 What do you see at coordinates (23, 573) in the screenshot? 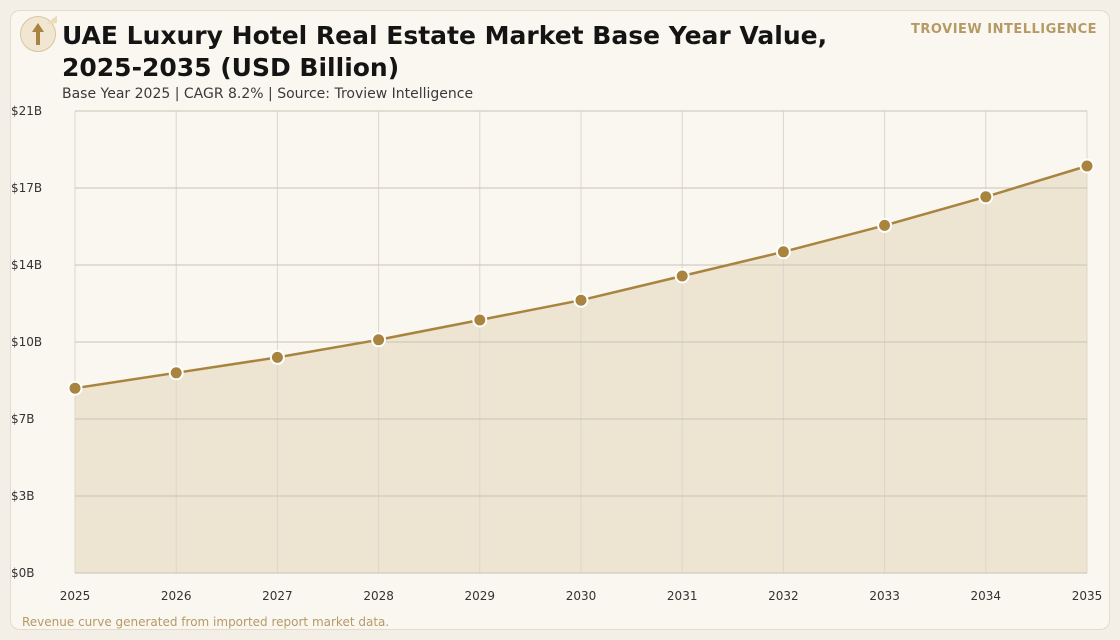
I see `y-tick-label: $0B` at bounding box center [23, 573].